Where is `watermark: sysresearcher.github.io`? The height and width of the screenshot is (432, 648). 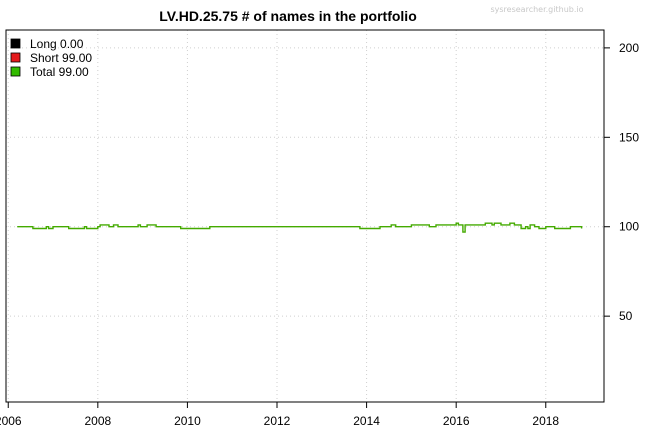 watermark: sysresearcher.github.io is located at coordinates (536, 9).